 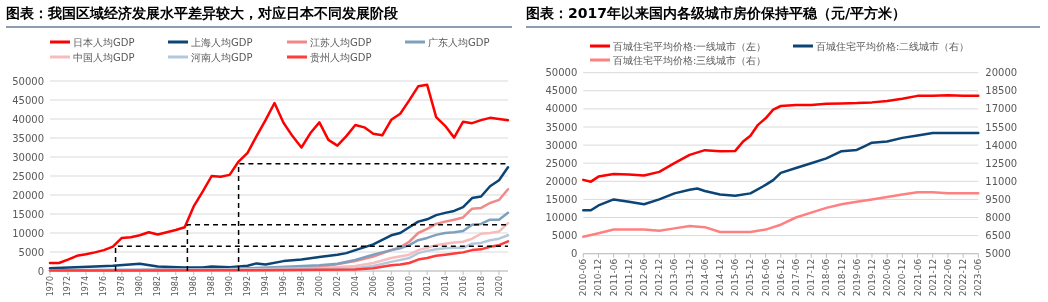 What do you see at coordinates (932, 277) in the screenshot?
I see `x-tick-label: 2021-12` at bounding box center [932, 277].